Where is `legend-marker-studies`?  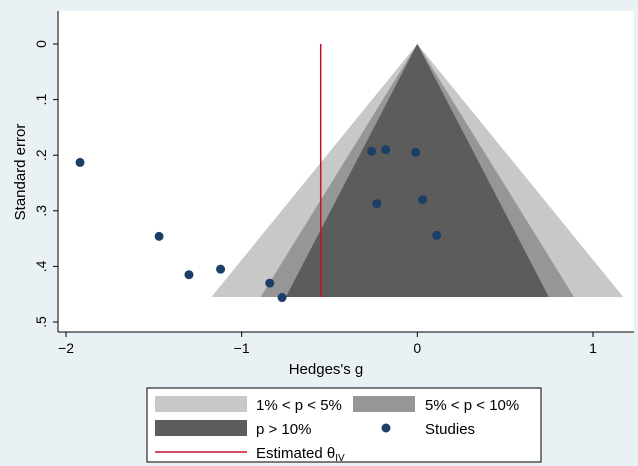
legend-marker-studies is located at coordinates (386, 428).